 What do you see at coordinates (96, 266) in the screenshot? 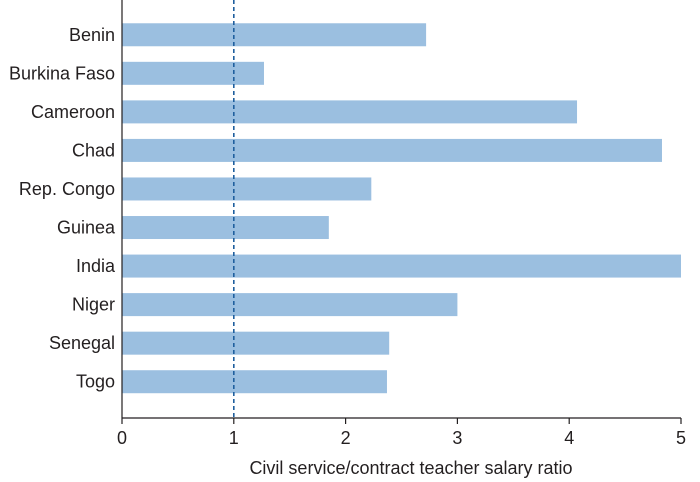
I see `category-label: India` at bounding box center [96, 266].